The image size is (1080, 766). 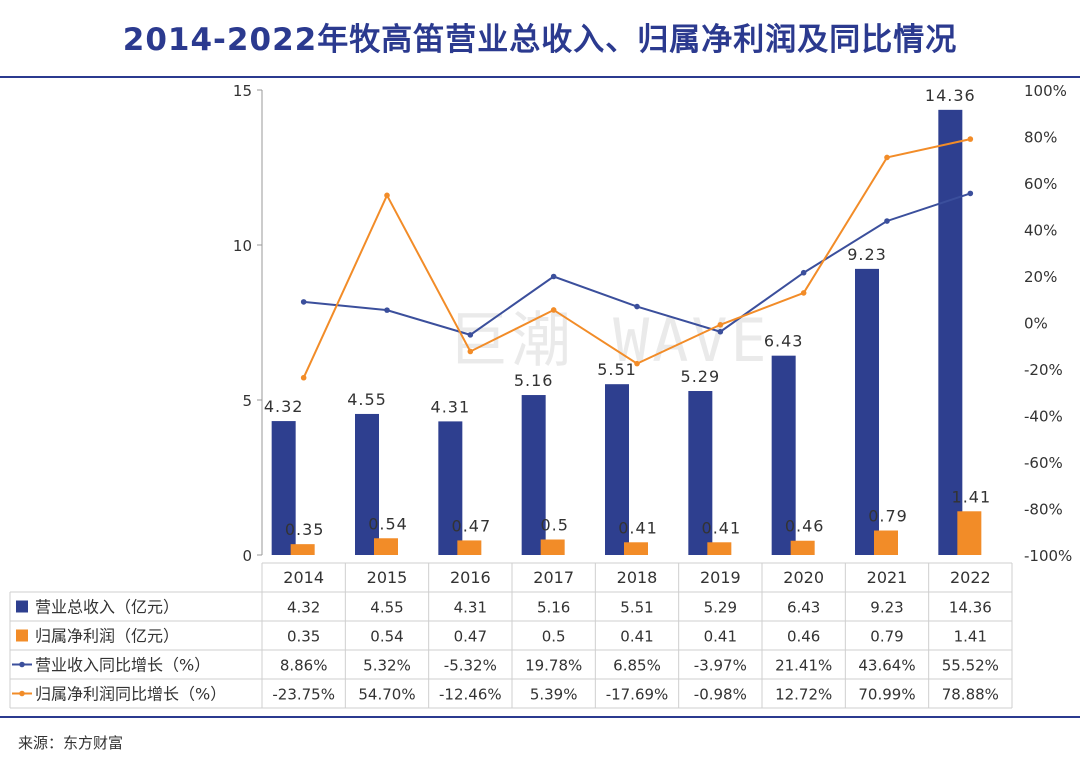 I want to click on table-cell-value: -12.46%, so click(x=470, y=695).